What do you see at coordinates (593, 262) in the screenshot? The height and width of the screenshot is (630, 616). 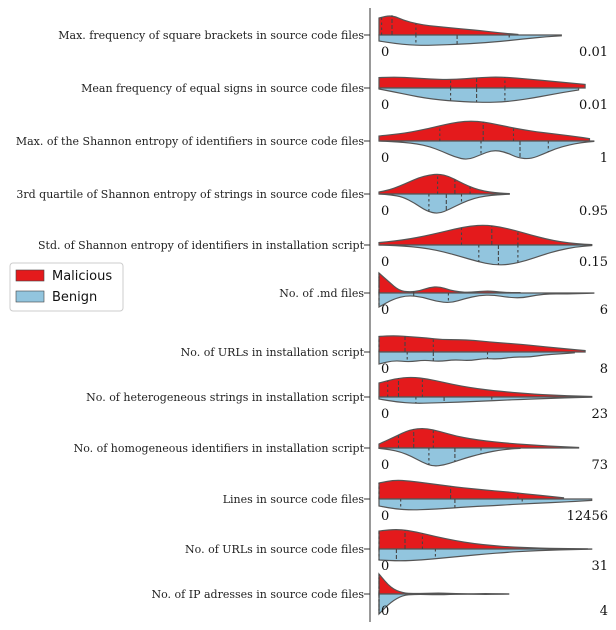 I see `range-max-label: 0.15` at bounding box center [593, 262].